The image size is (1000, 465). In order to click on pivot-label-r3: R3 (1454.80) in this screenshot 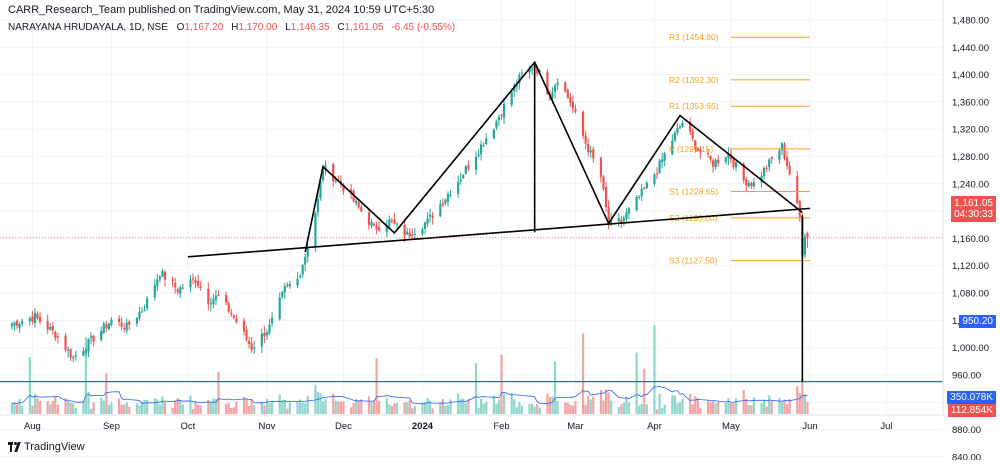, I will do `click(694, 37)`.